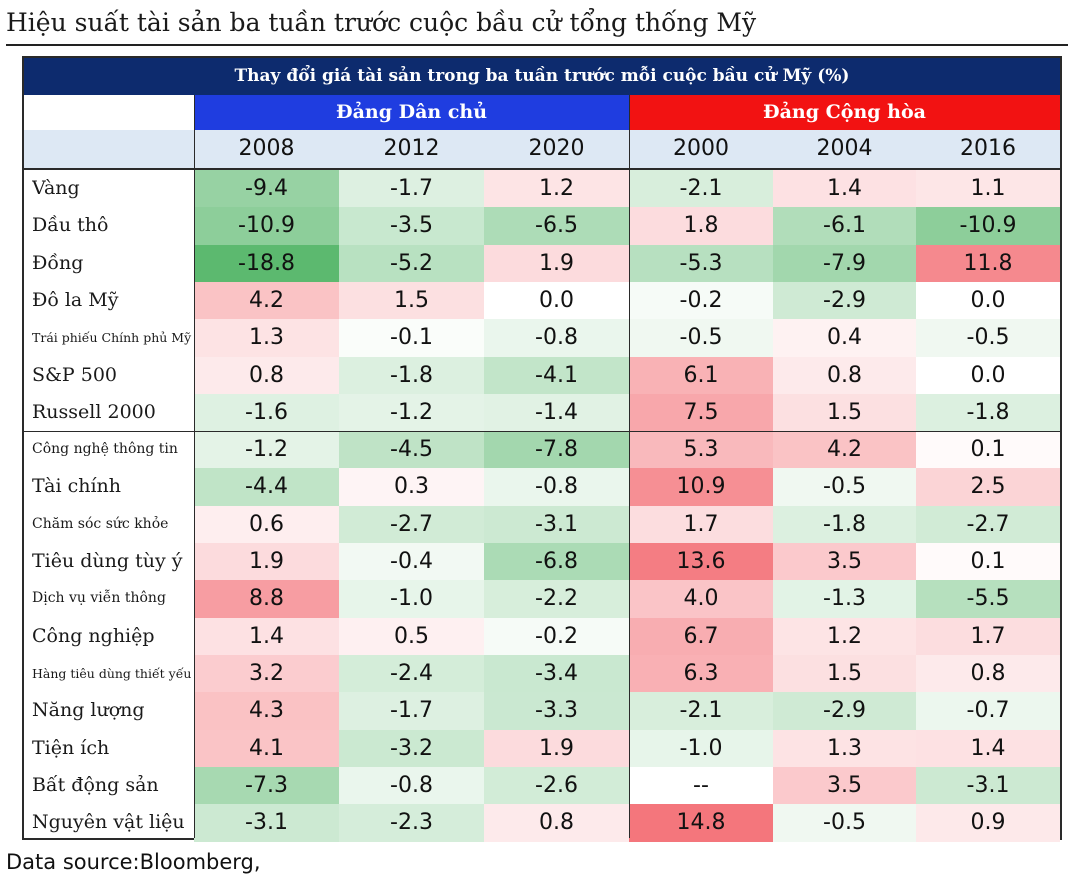 The width and height of the screenshot is (1075, 880). I want to click on heatmap-cell: 0.5, so click(411, 636).